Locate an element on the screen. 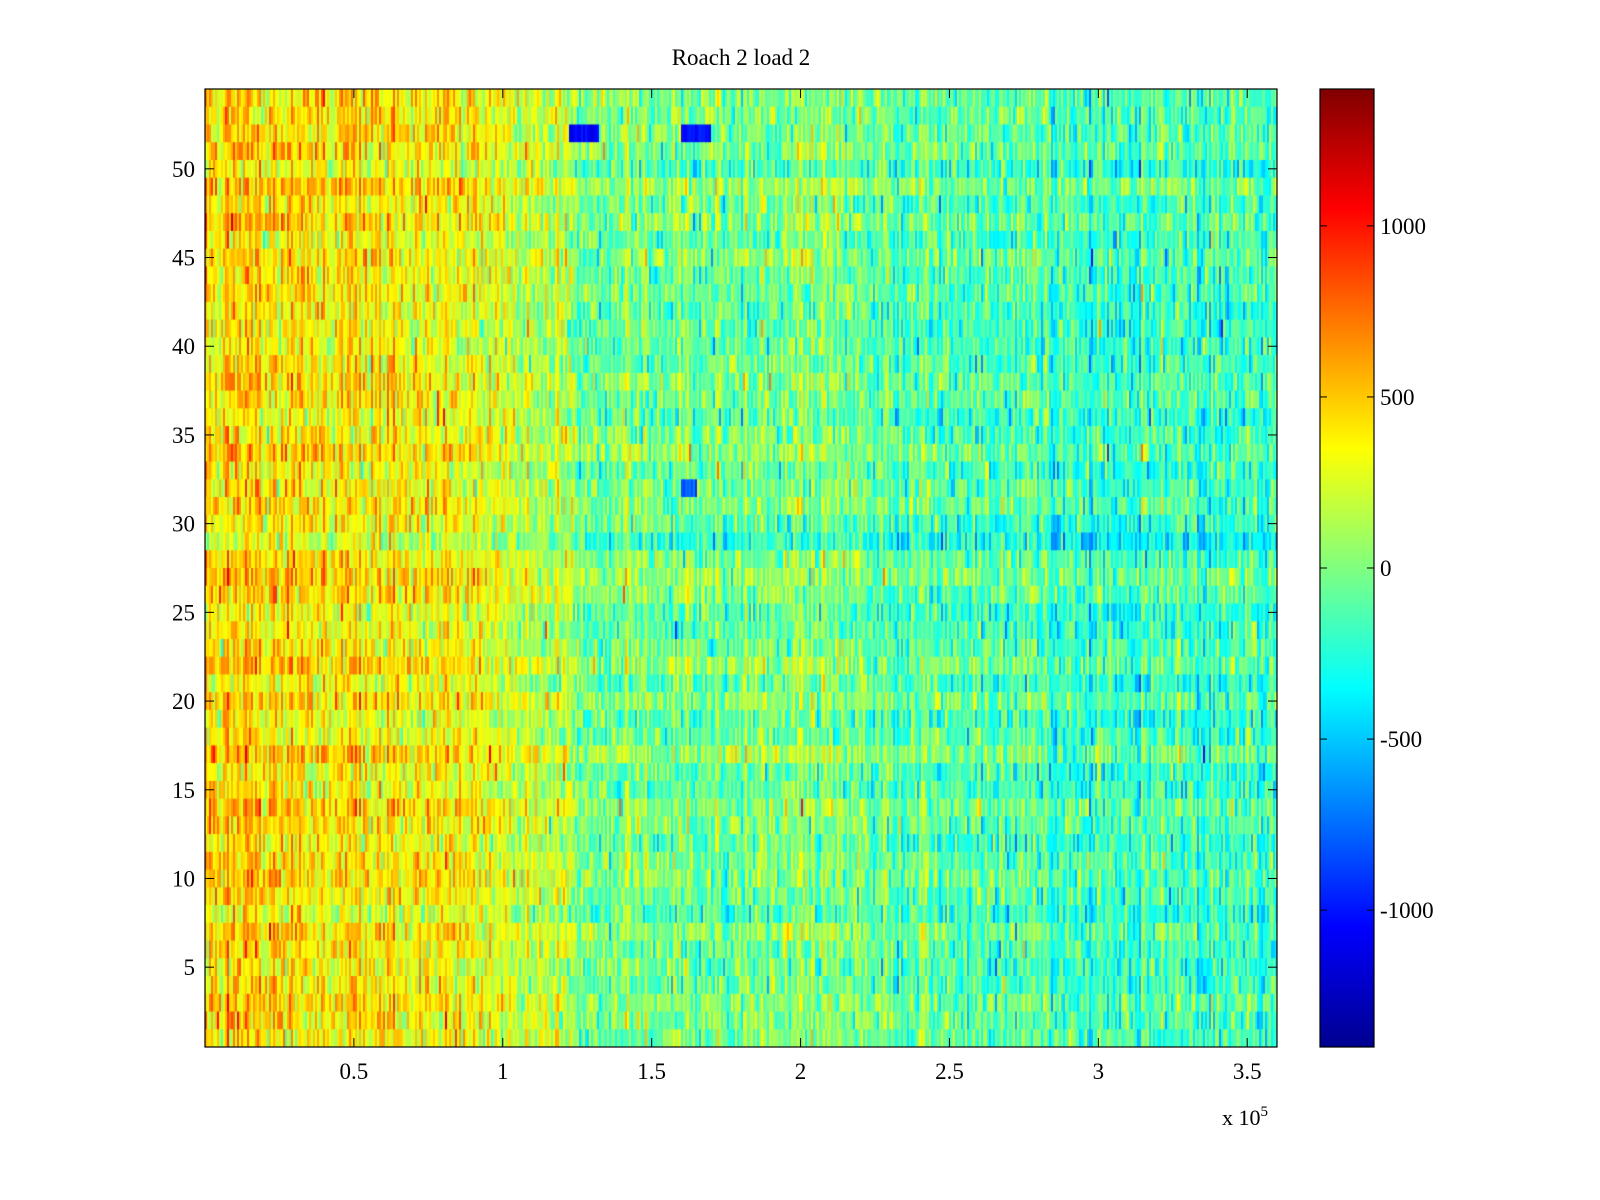 The height and width of the screenshot is (1200, 1600). x-tick-label: 3 is located at coordinates (1099, 1071).